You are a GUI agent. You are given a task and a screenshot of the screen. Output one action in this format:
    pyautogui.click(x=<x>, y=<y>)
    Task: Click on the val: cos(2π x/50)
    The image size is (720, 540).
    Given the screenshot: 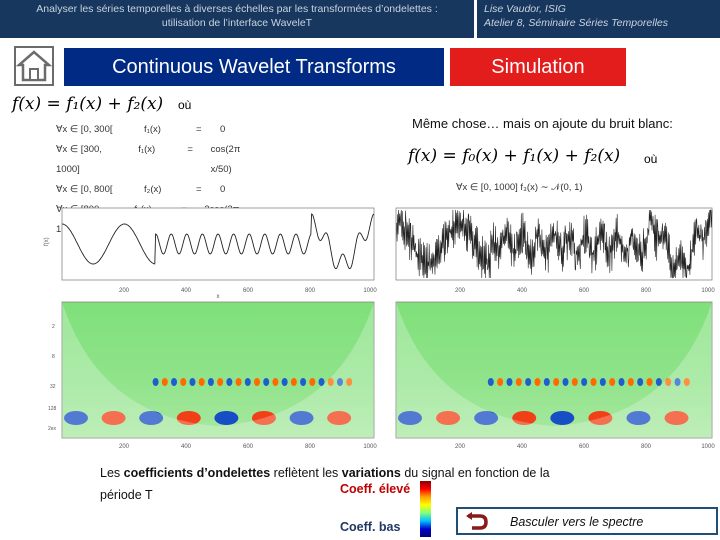 What is the action you would take?
    pyautogui.click(x=225, y=159)
    